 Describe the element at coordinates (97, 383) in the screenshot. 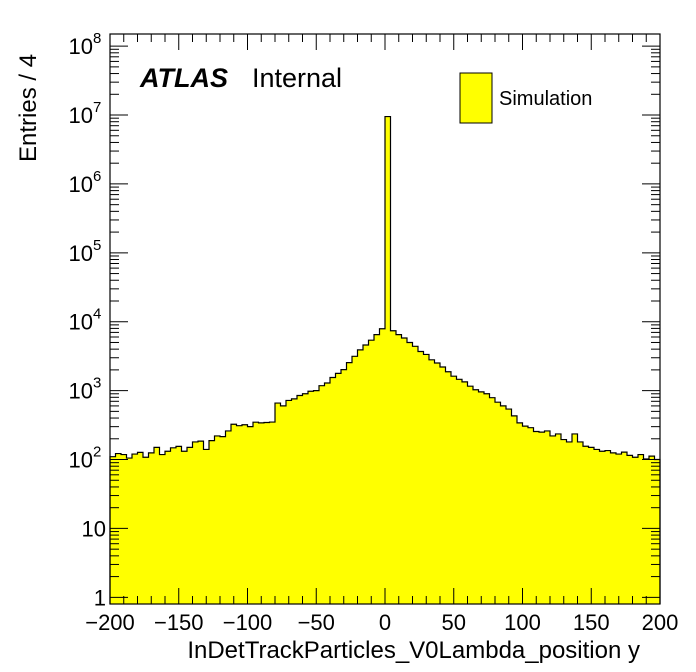

I see `y-tick-exponent: 3` at that location.